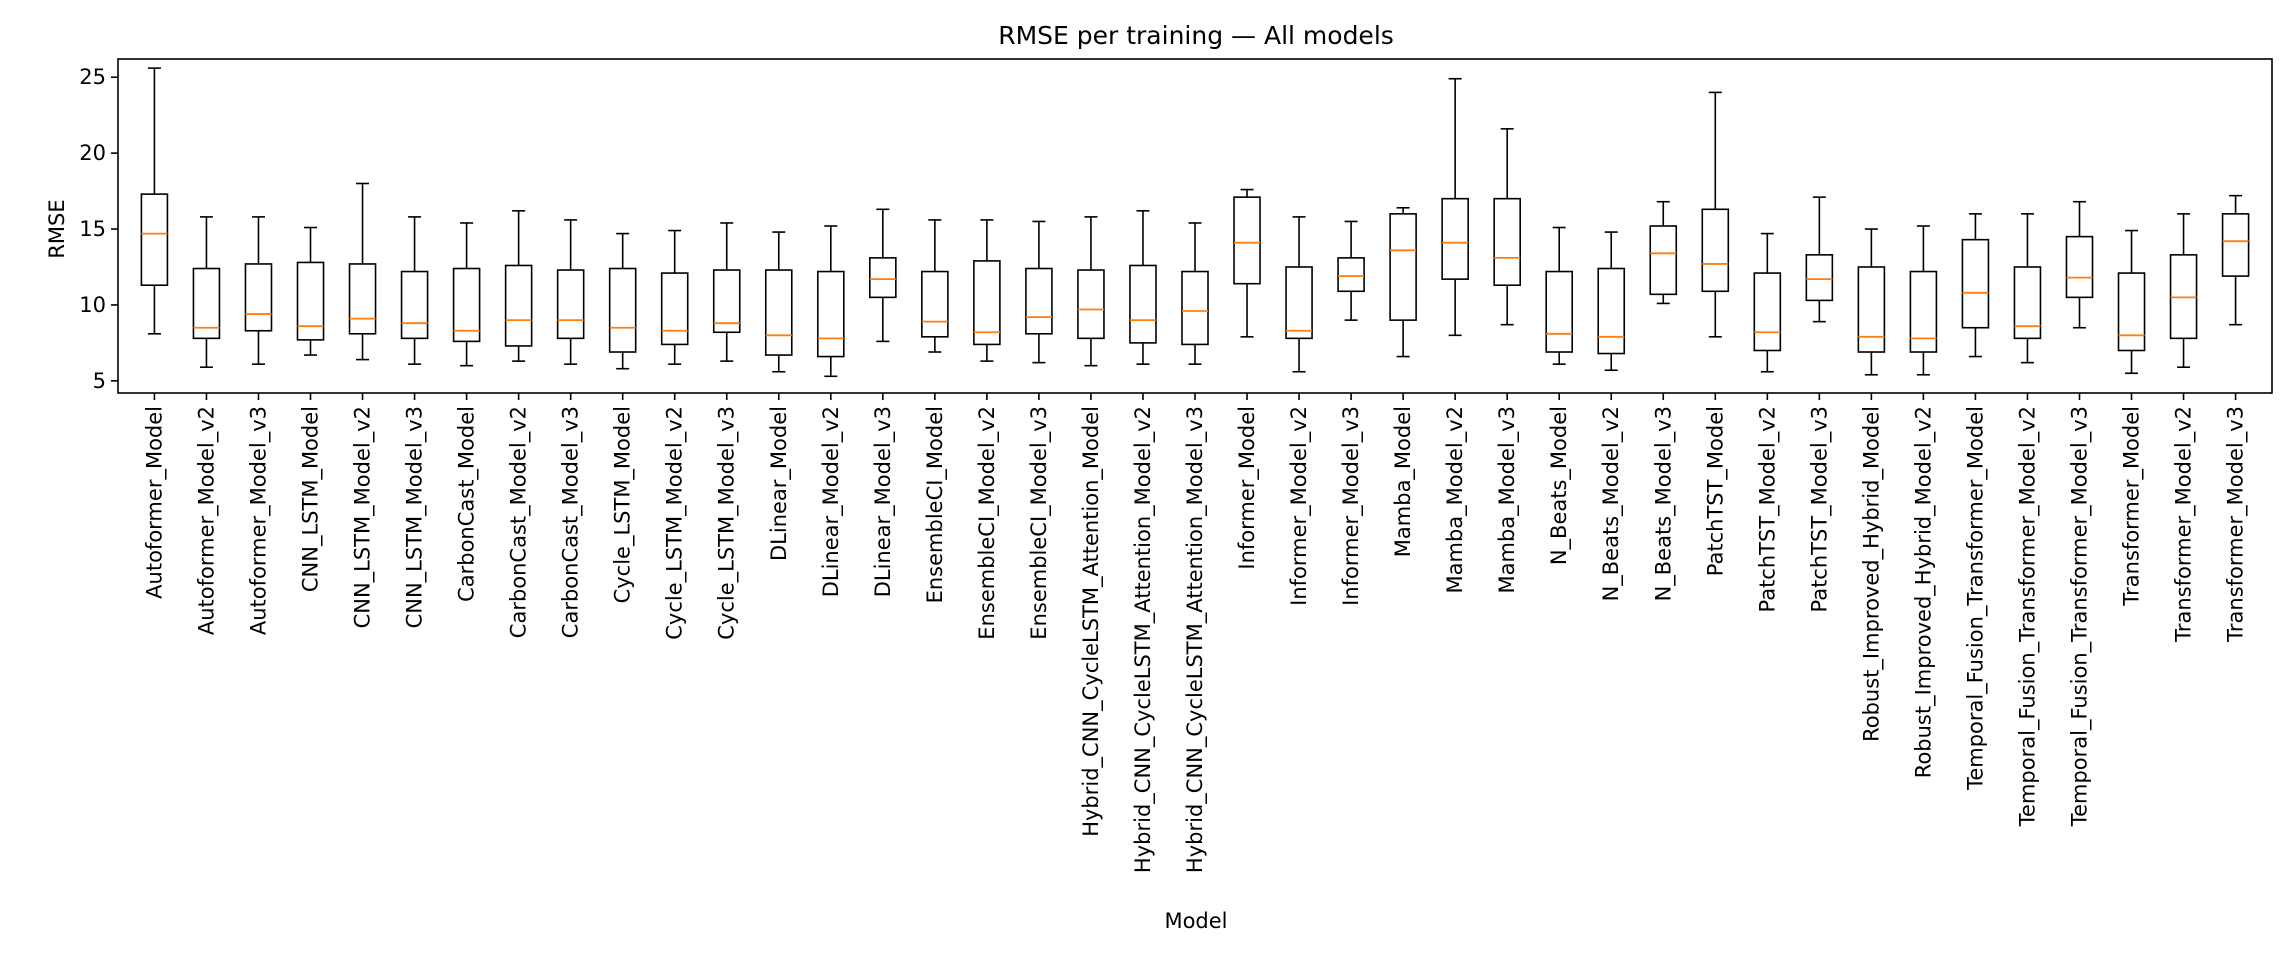 Image resolution: width=2296 pixels, height=960 pixels. Describe the element at coordinates (1195, 639) in the screenshot. I see `x-tick-label: Hybrid_CNN_CycleLSTM_Attention_Model_v3` at that location.